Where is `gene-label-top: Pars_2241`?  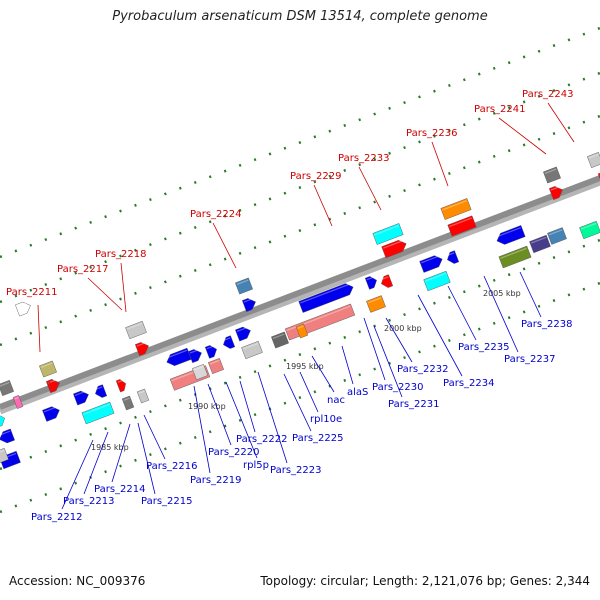
gene-label-top: Pars_2241 is located at coordinates (499, 109).